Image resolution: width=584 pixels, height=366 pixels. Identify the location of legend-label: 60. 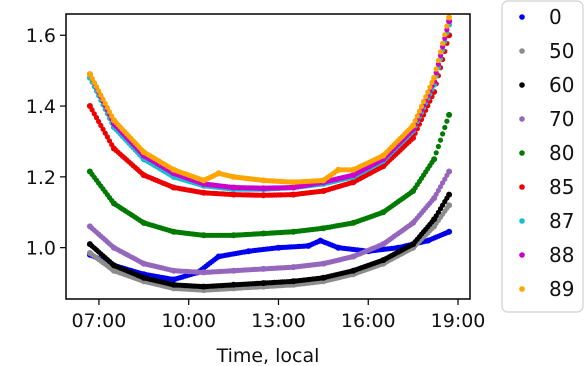
(561, 85).